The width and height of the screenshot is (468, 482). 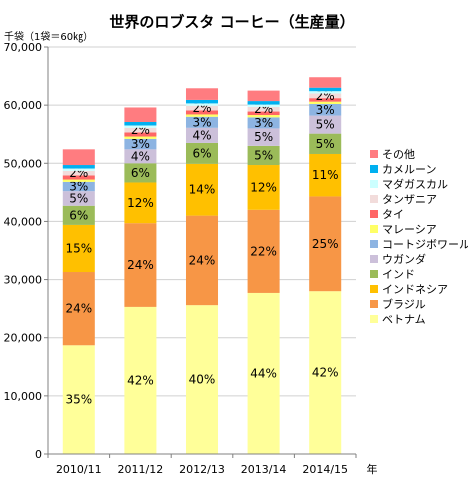 What do you see at coordinates (264, 469) in the screenshot?
I see `x-tick-label: 2013/14` at bounding box center [264, 469].